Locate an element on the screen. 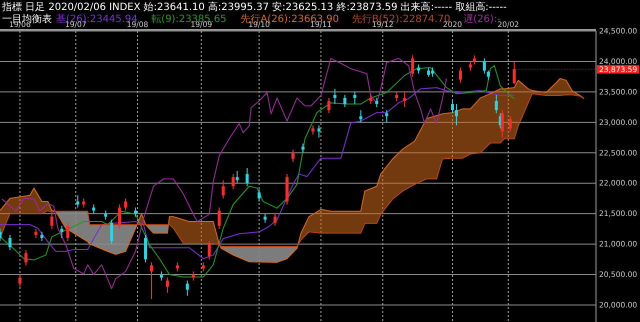  chart-title: 指標 日足 2020/02/06 INDEX 始:23641.10 高:23995.37 安:23625.13 終:23873.59 出来高:----- 取組高:----- is located at coordinates (254, 7).